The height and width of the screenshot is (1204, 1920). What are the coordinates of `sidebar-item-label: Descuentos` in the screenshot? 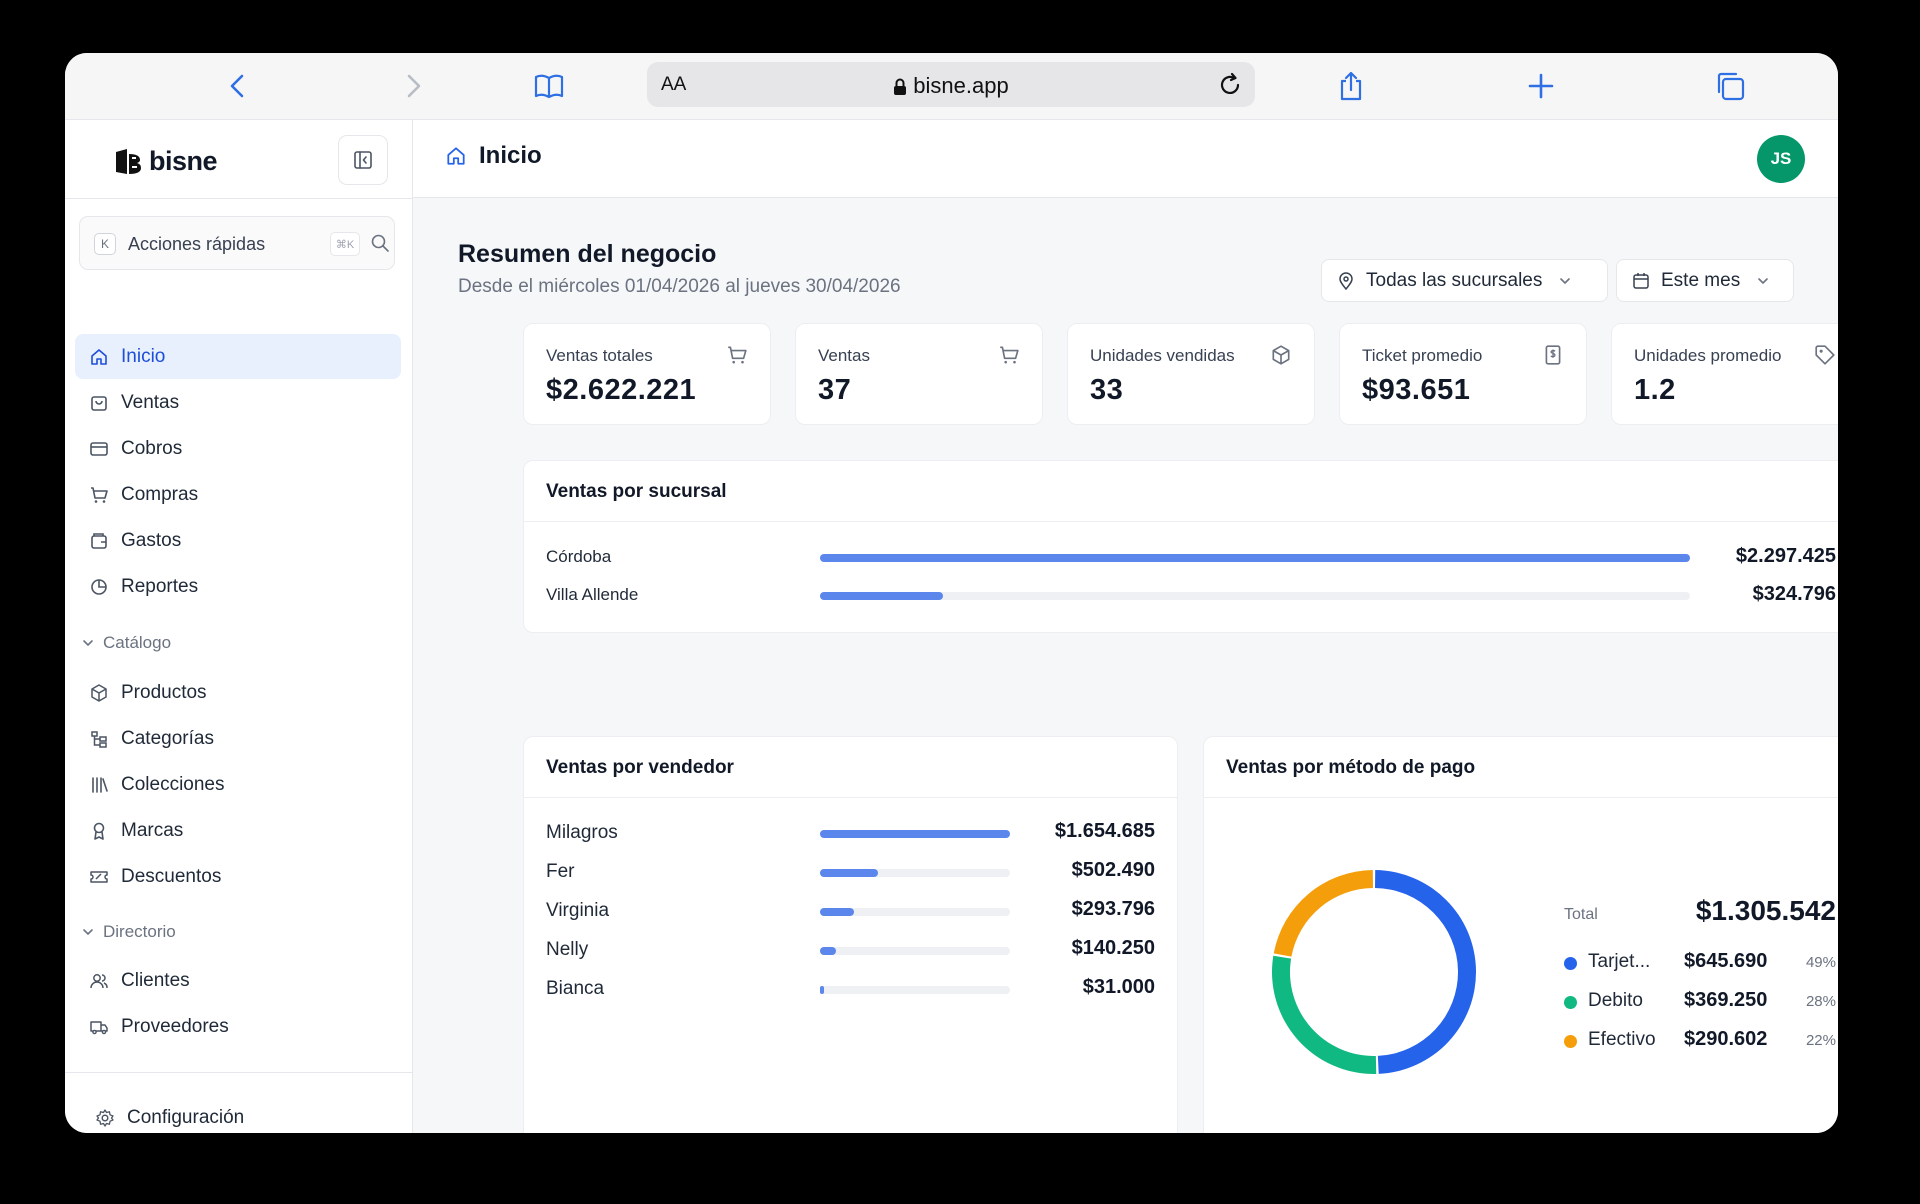 It's located at (171, 876).